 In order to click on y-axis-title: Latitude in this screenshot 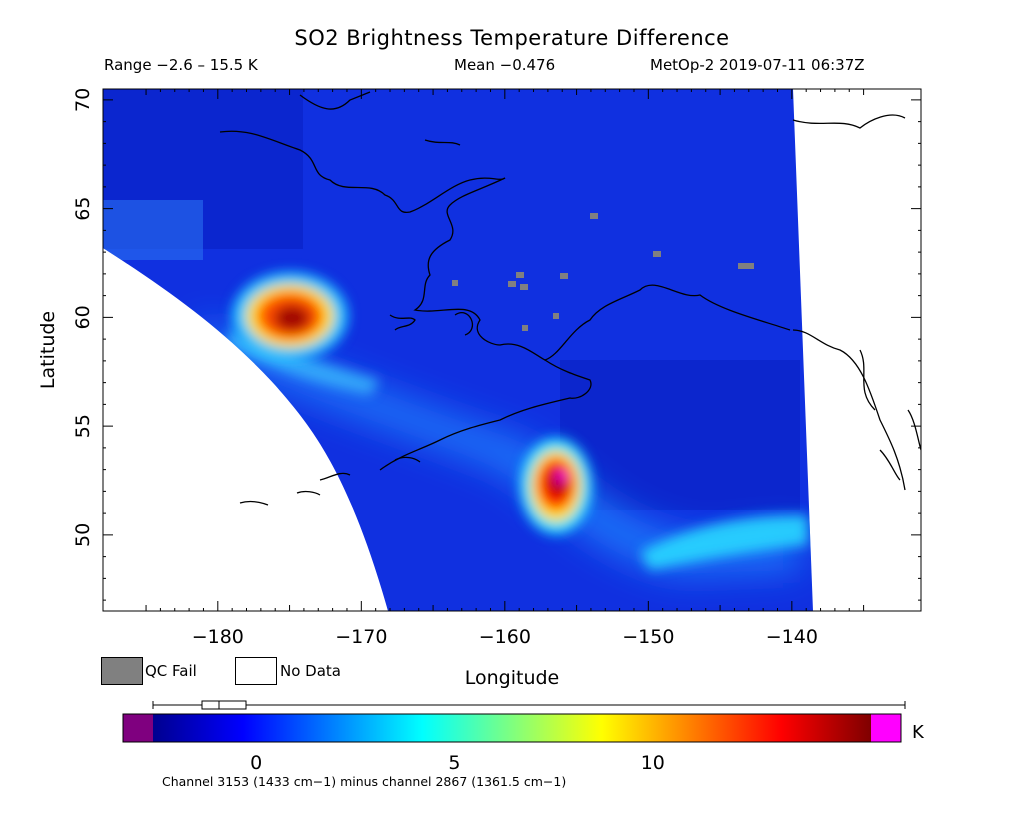, I will do `click(48, 350)`.